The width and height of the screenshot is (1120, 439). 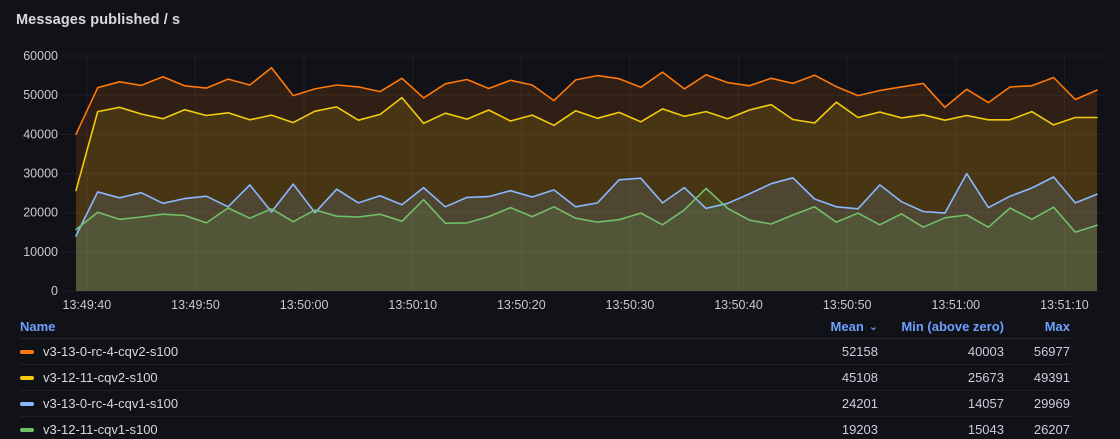 What do you see at coordinates (545, 352) in the screenshot?
I see `legend-row: v3-13-0-rc-4-cqv2-s100 52158 40003 56977` at bounding box center [545, 352].